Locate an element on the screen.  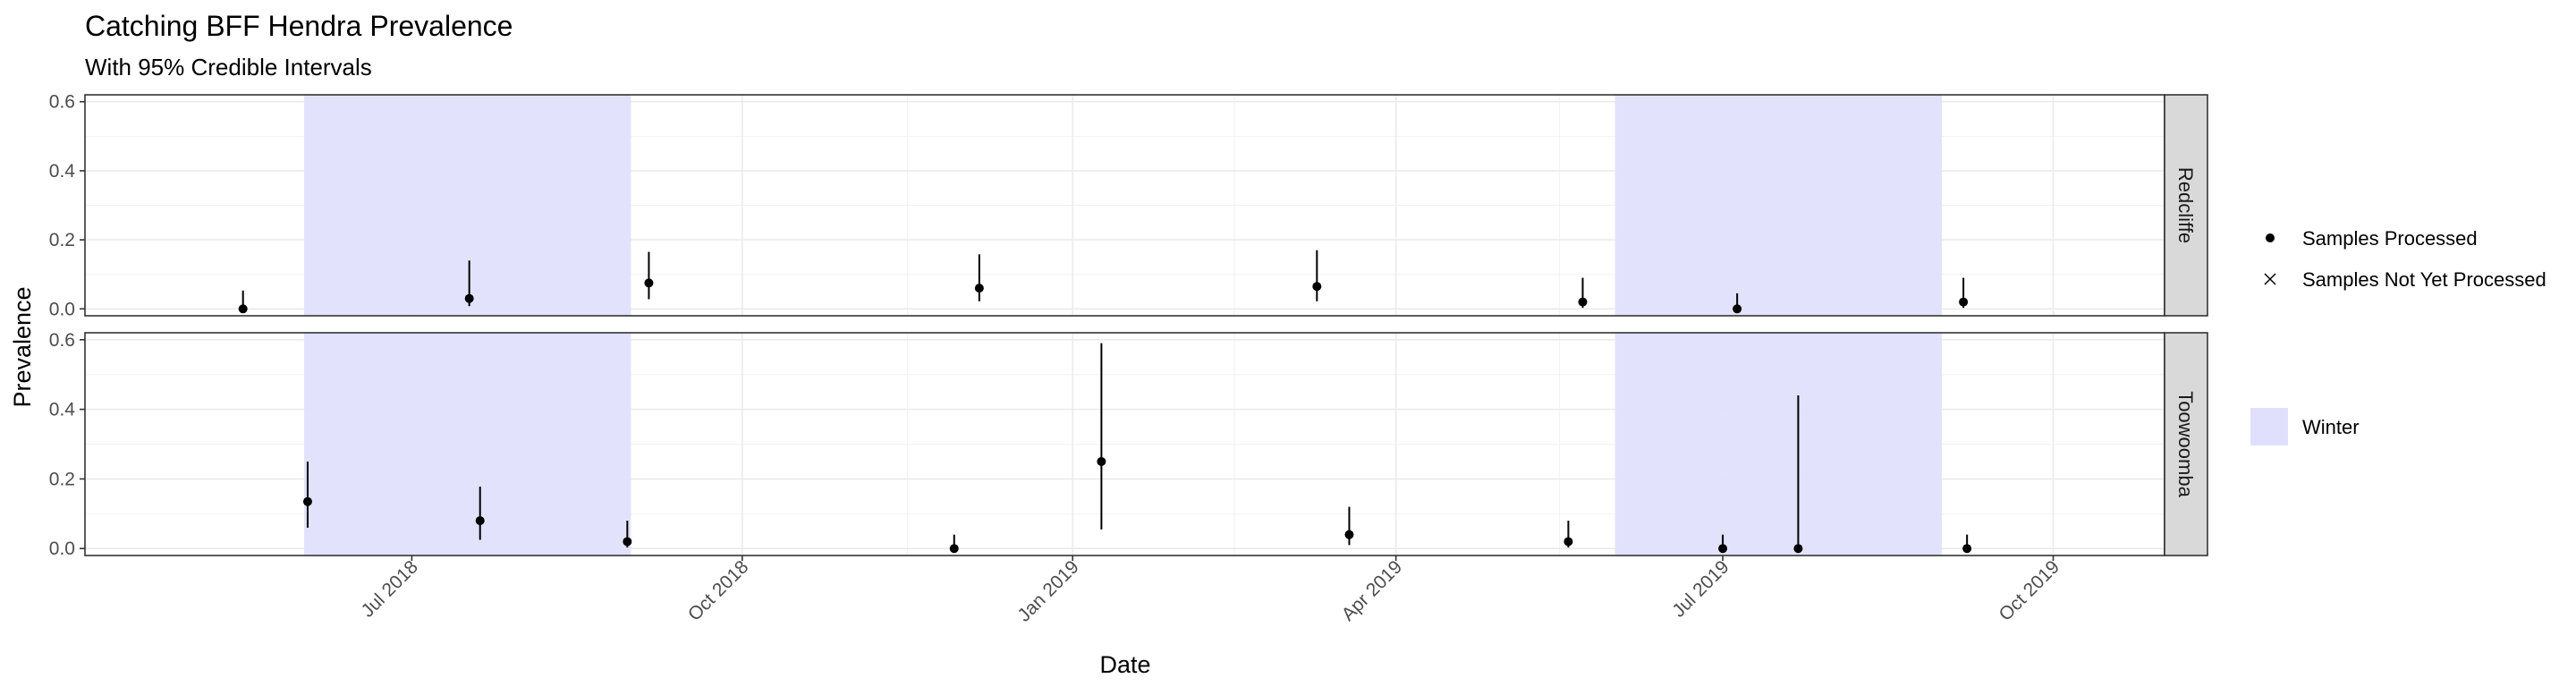
x-tick-label: Apr 2019 is located at coordinates (1372, 590).